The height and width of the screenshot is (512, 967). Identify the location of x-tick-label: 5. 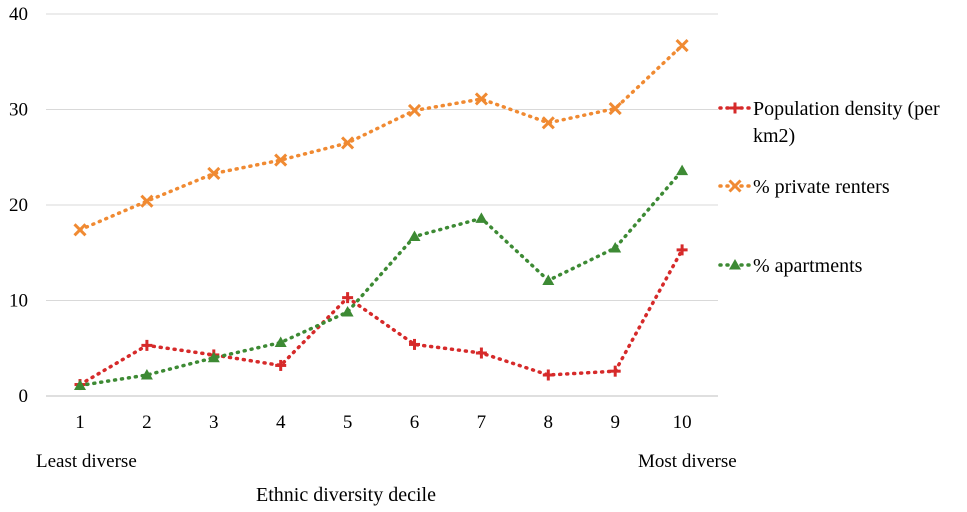
(348, 422).